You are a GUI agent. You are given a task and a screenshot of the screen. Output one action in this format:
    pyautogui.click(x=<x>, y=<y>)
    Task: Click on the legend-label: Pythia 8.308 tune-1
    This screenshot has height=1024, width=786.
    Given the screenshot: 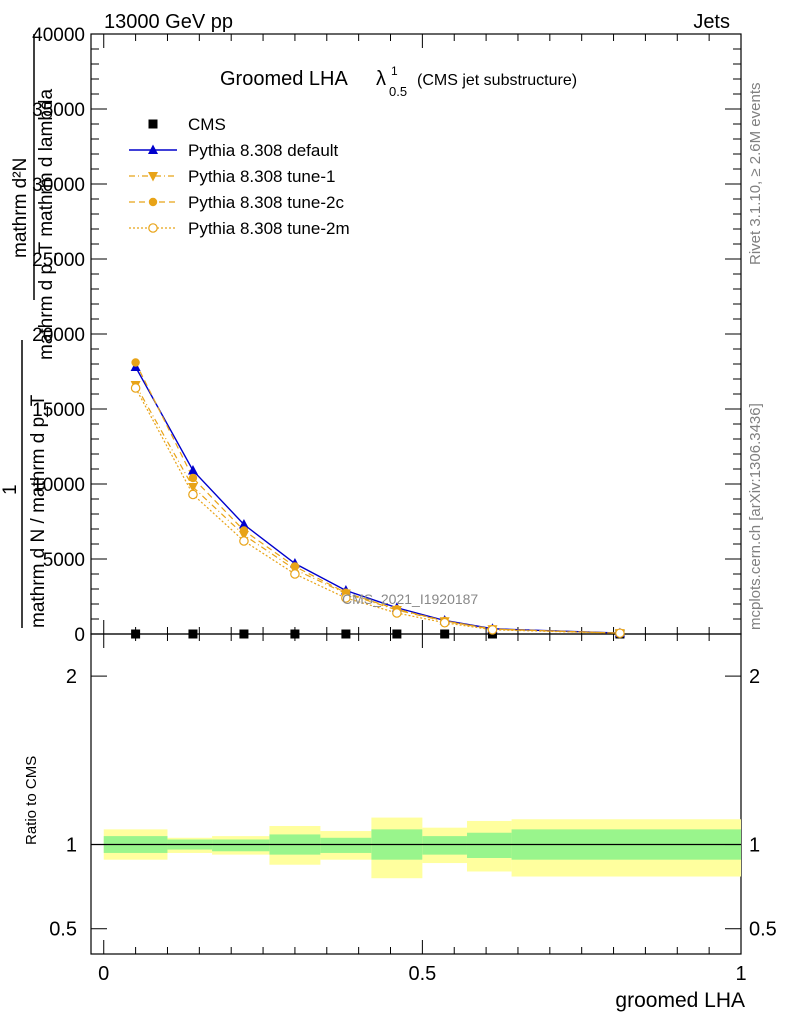 What is the action you would take?
    pyautogui.click(x=261, y=176)
    